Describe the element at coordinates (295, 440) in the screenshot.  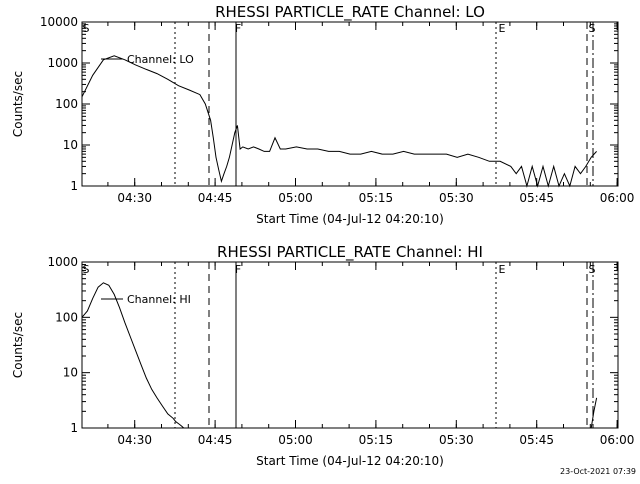
I see `x-tick-label-hi: 05:00` at that location.